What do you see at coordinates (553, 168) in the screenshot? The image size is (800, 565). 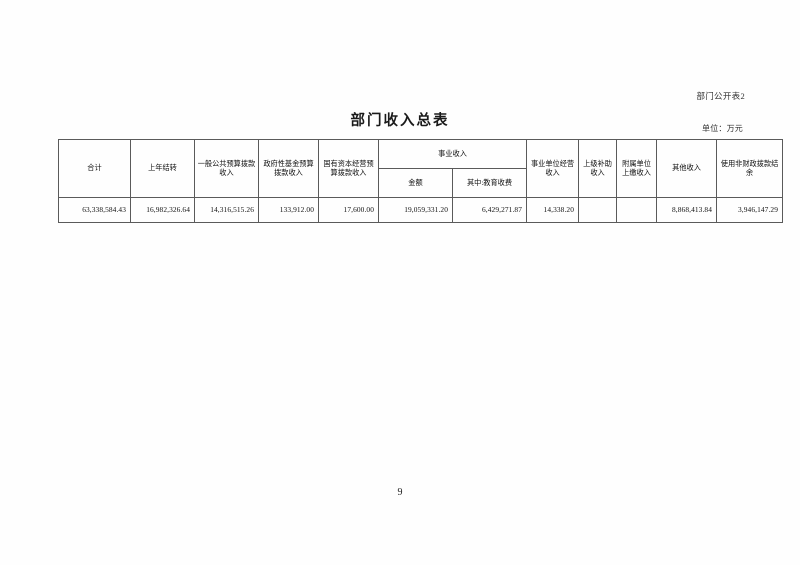 I see `col-header-business-unit-operating: 事业单位经营收入` at bounding box center [553, 168].